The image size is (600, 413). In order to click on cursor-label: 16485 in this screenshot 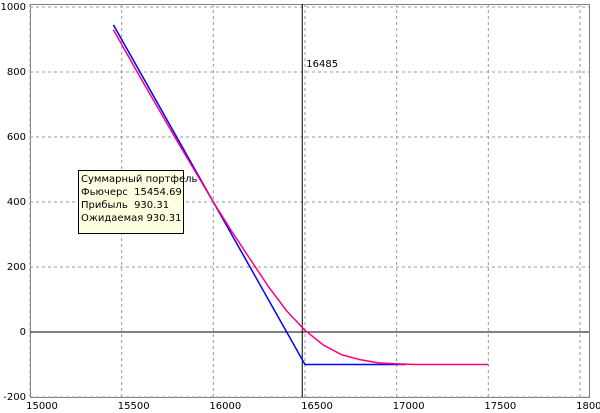, I will do `click(322, 64)`.